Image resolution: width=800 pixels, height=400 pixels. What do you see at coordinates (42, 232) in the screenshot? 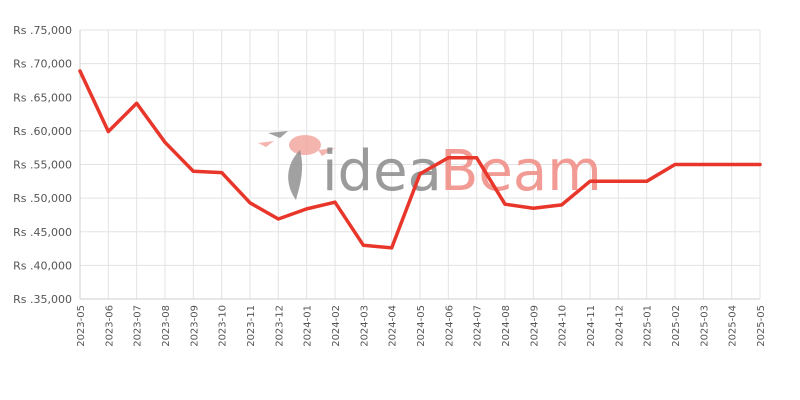
I see `y-tick-label: Rs .45,000` at bounding box center [42, 232].